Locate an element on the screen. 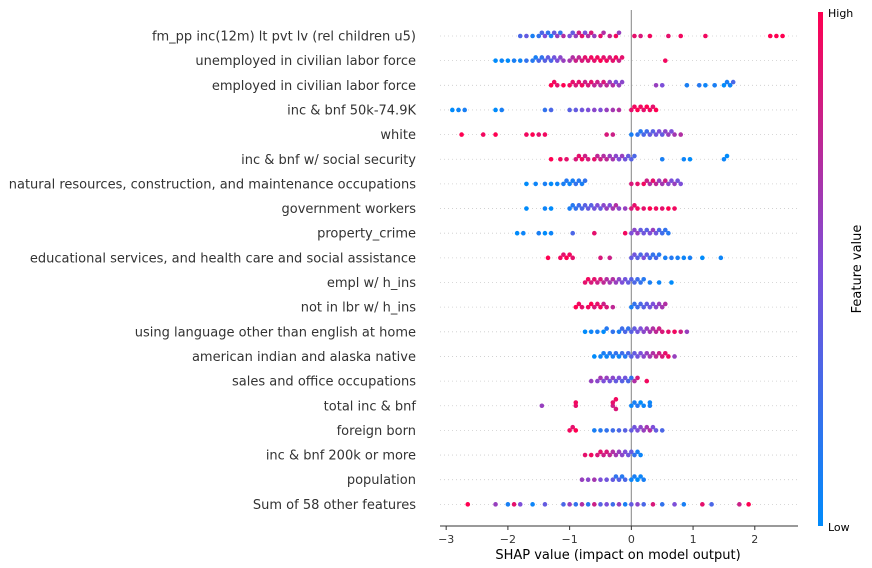  x-axis-ticks: −3 −2 −1 0 1 2 is located at coordinates (598, 536).